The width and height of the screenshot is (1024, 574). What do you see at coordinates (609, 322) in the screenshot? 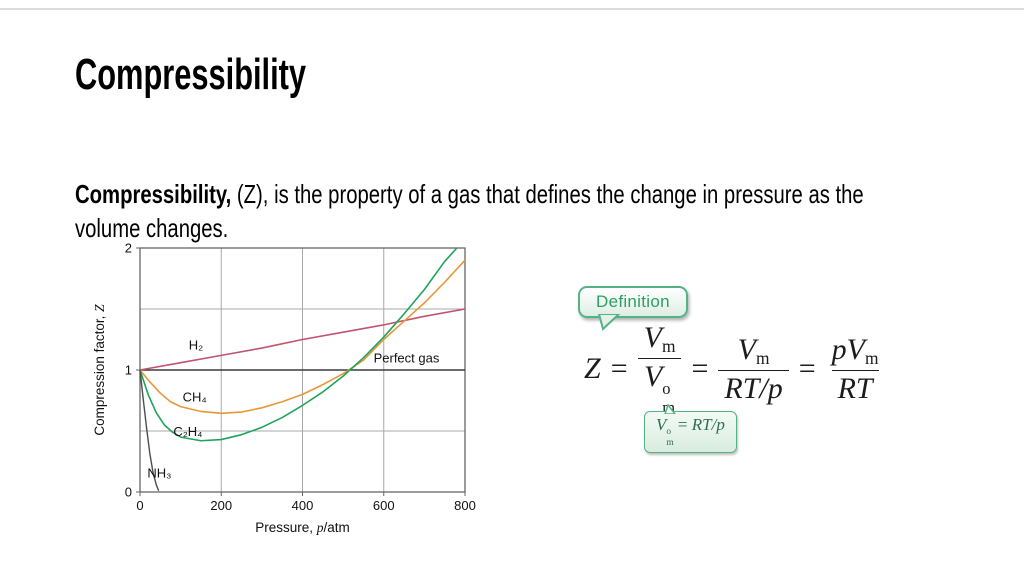
I see `callout-tail-icon` at bounding box center [609, 322].